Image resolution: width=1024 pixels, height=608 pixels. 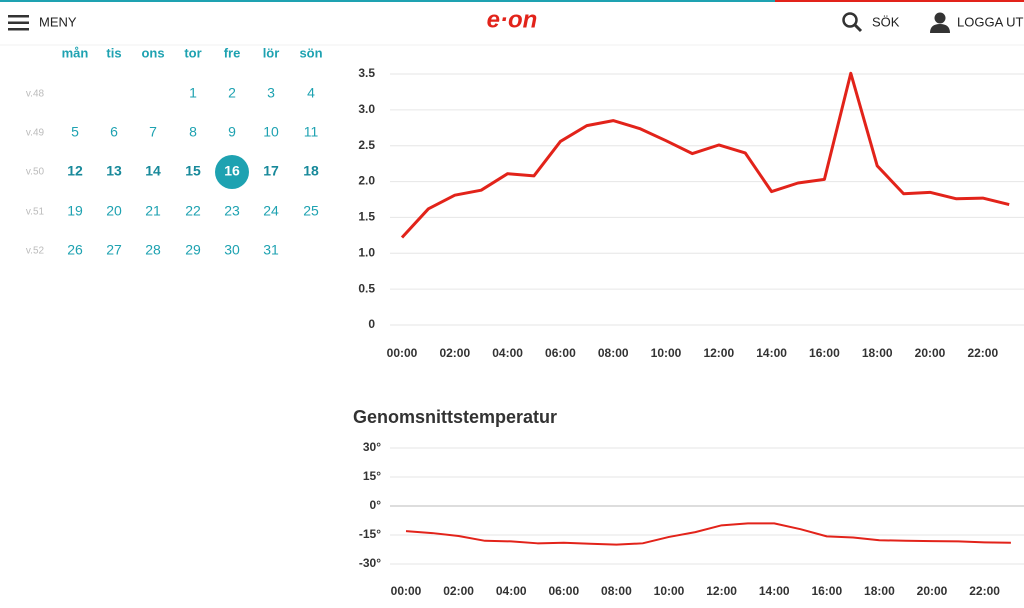 What do you see at coordinates (990, 21) in the screenshot?
I see `logout-label: LOGGA UT` at bounding box center [990, 21].